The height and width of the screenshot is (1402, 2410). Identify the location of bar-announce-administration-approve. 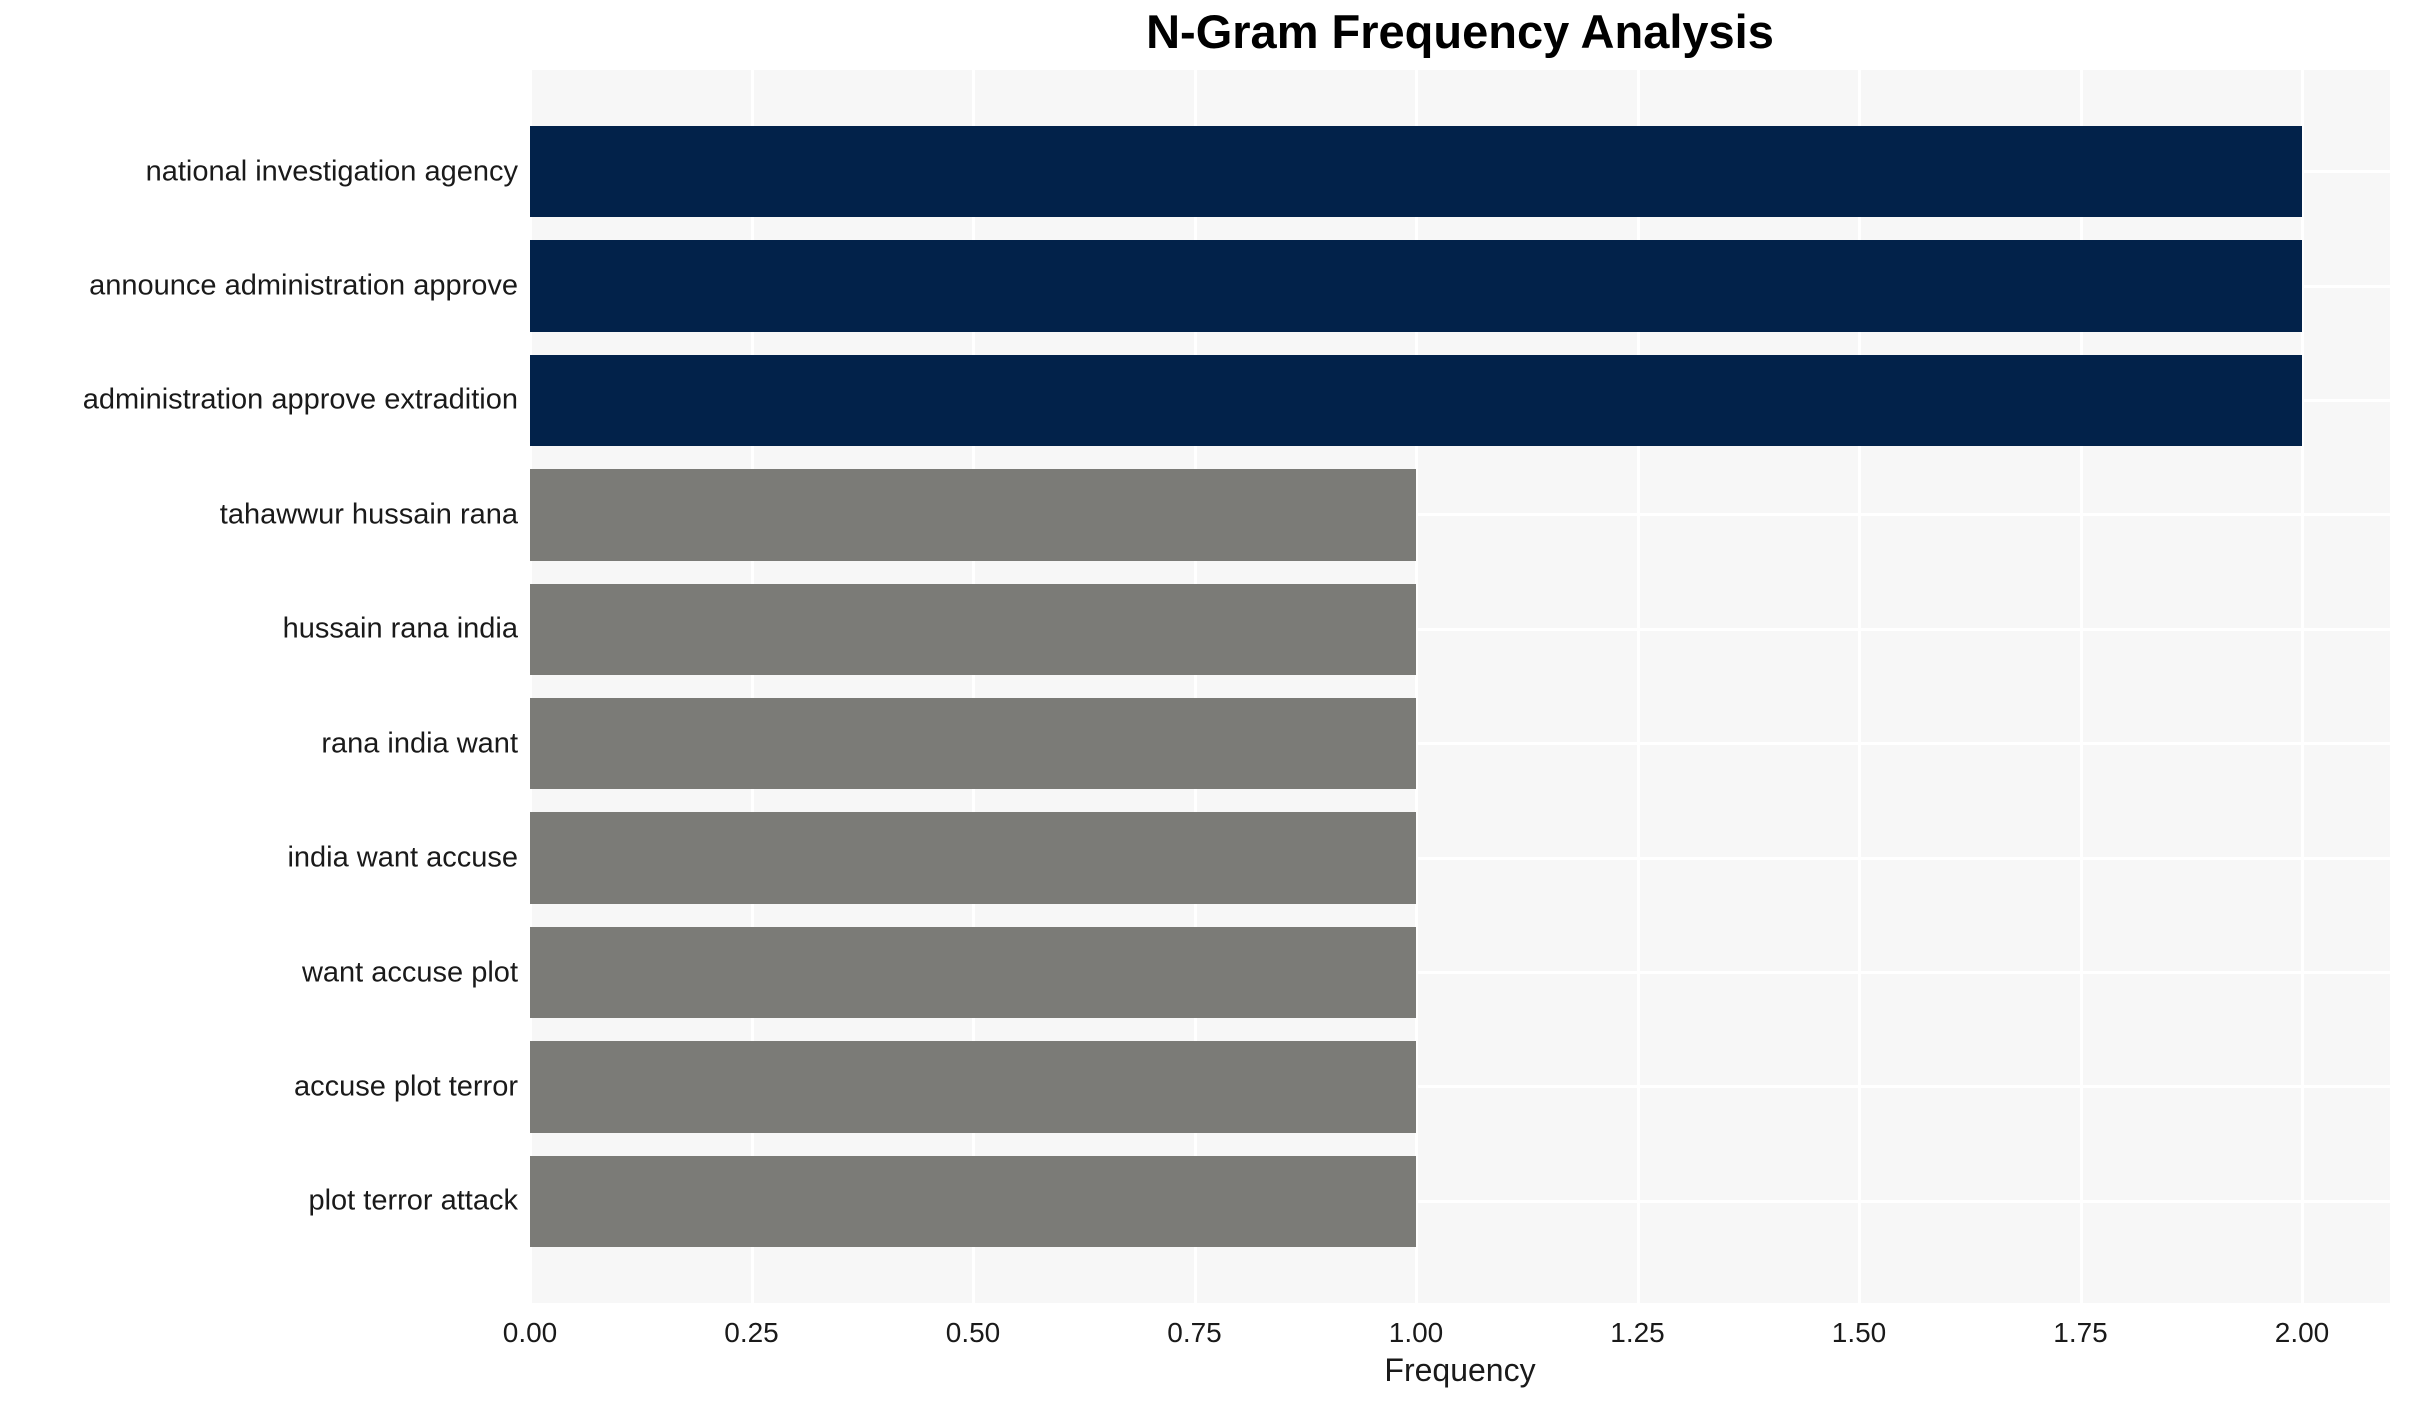
(1416, 286).